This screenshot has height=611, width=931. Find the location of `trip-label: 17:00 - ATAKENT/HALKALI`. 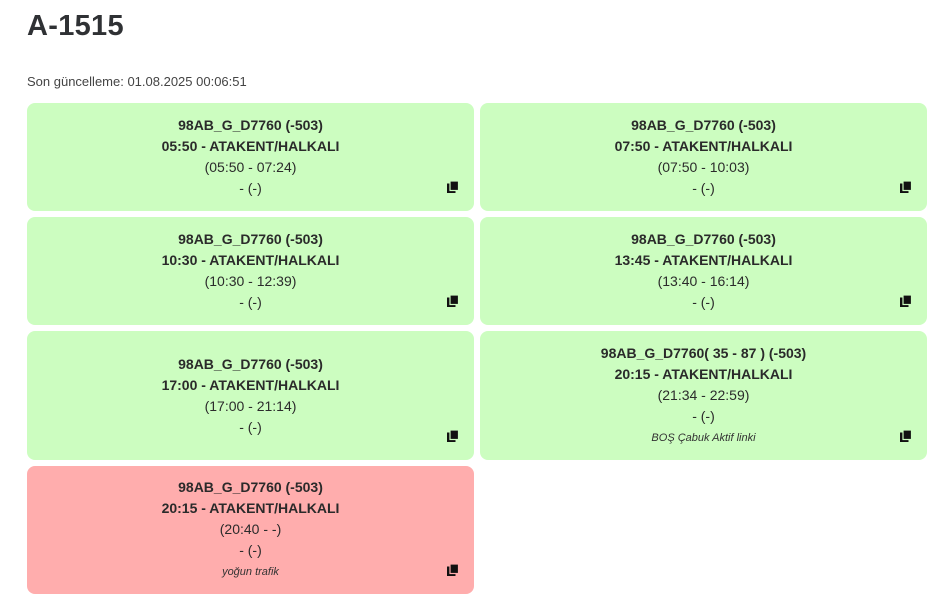

trip-label: 17:00 - ATAKENT/HALKALI is located at coordinates (250, 384).